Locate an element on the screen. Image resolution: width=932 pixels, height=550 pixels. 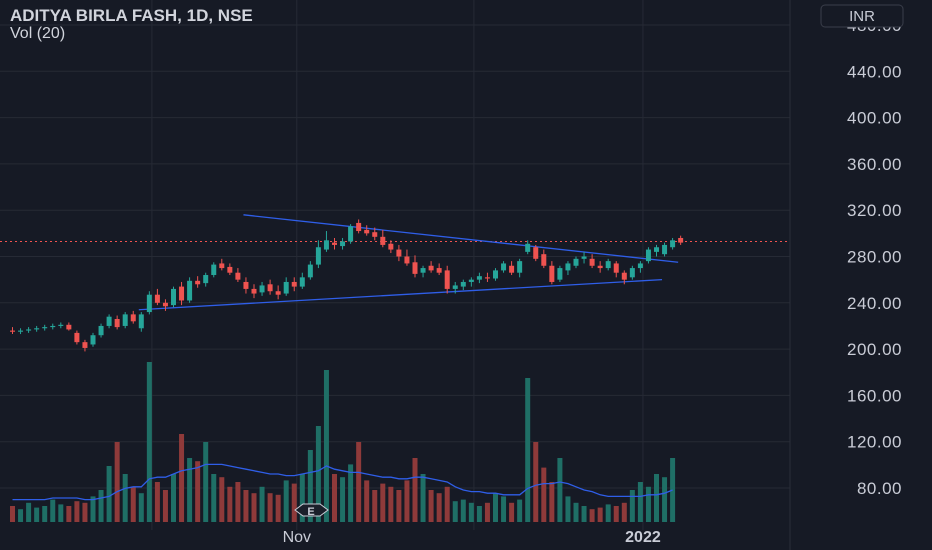
price-tick-label: 360.00 is located at coordinates (874, 164).